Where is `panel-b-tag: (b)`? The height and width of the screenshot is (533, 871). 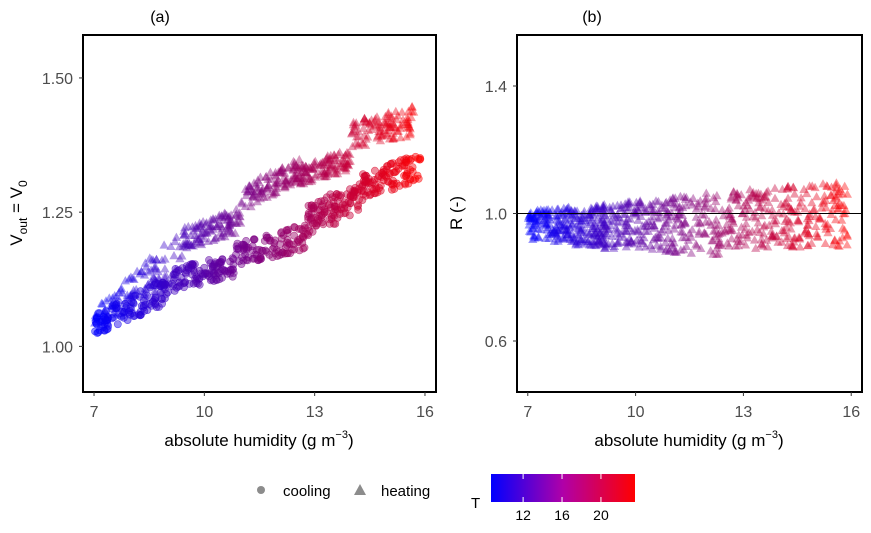 panel-b-tag: (b) is located at coordinates (592, 17).